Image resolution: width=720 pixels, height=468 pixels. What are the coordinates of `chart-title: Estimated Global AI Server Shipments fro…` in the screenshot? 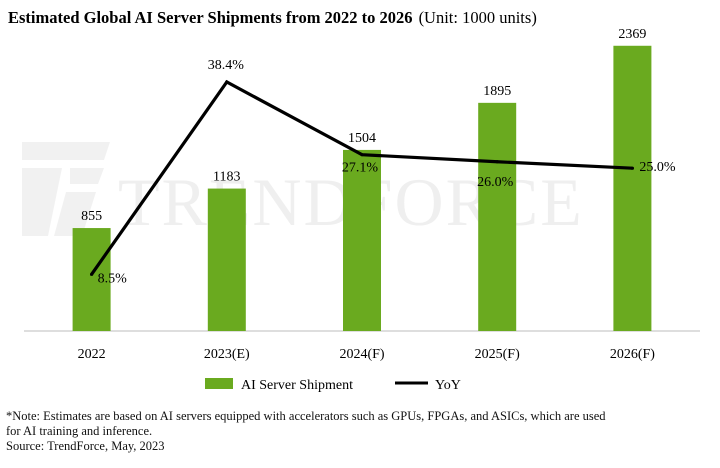 It's located at (272, 17).